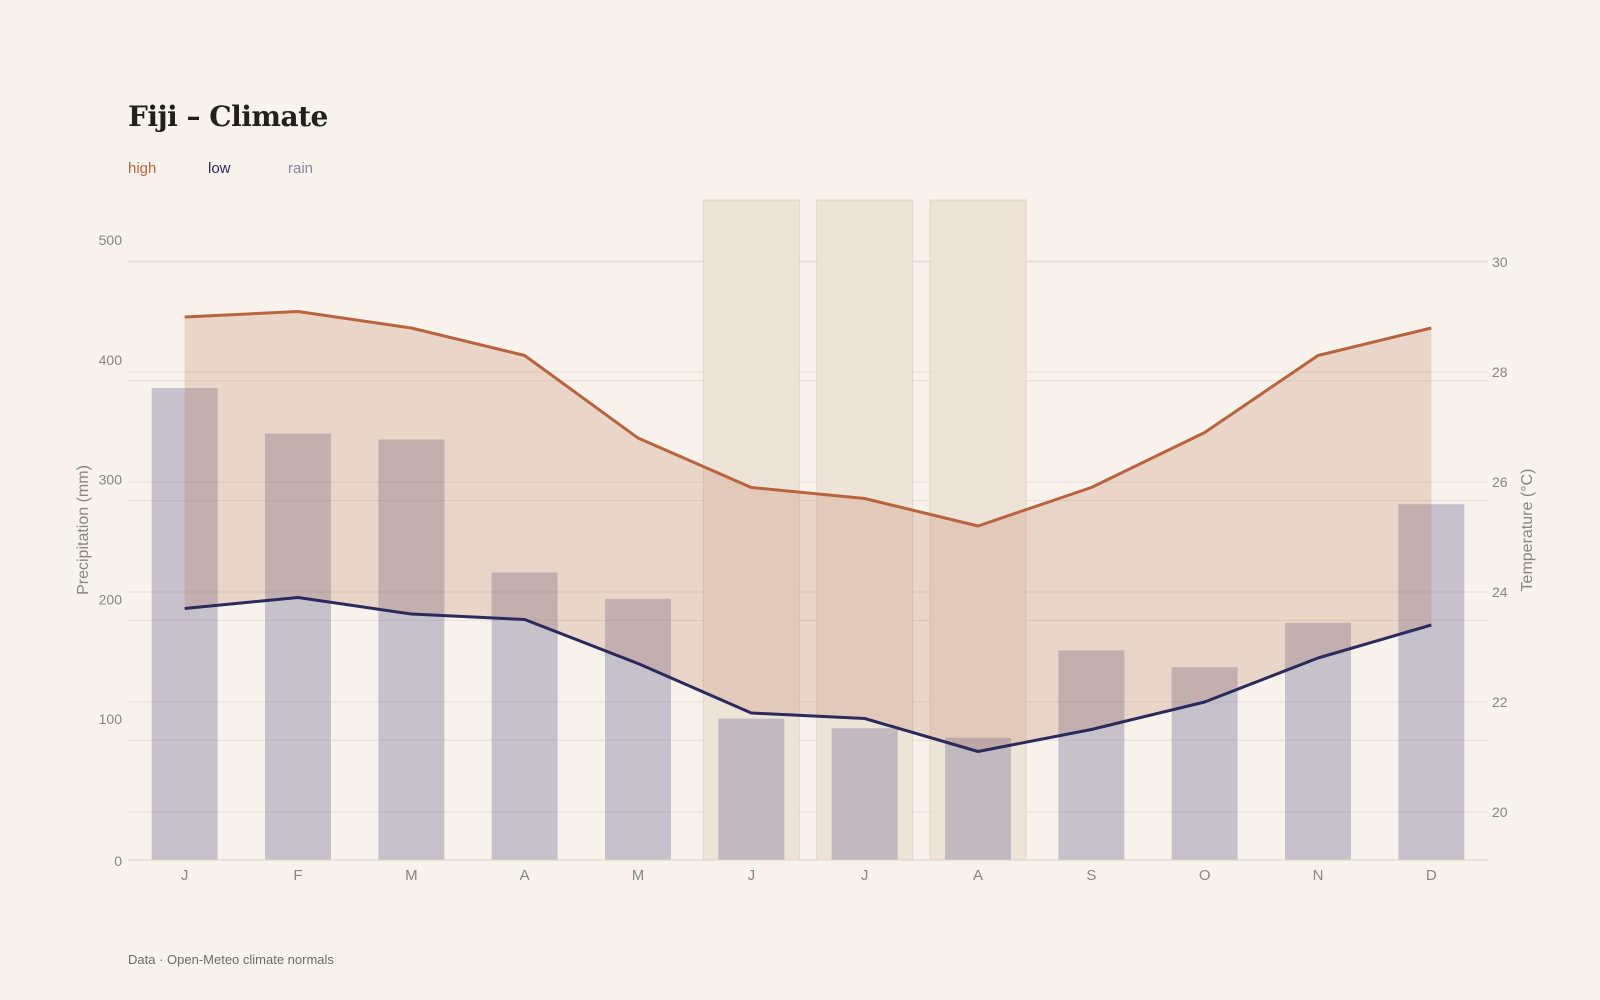 The height and width of the screenshot is (1000, 1600). Describe the element at coordinates (111, 360) in the screenshot. I see `left-axis-tick-label: 400` at that location.